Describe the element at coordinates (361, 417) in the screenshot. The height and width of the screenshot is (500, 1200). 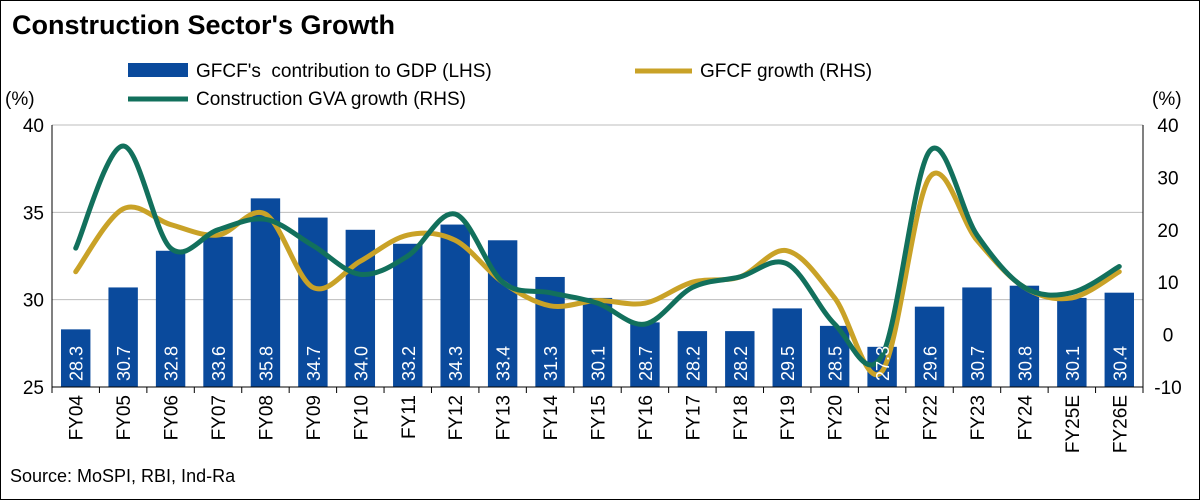
I see `category-label: FY10` at that location.